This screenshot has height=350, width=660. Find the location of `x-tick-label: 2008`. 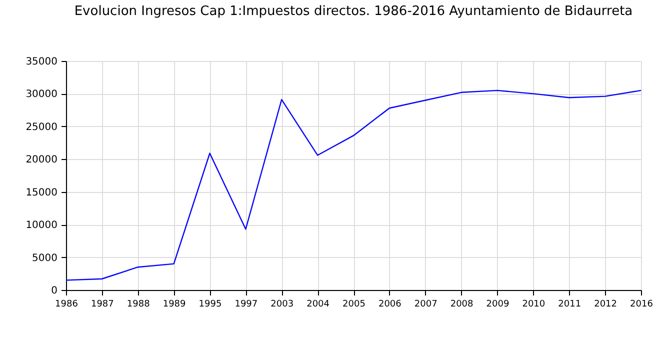

x-tick-label: 2008 is located at coordinates (462, 305).